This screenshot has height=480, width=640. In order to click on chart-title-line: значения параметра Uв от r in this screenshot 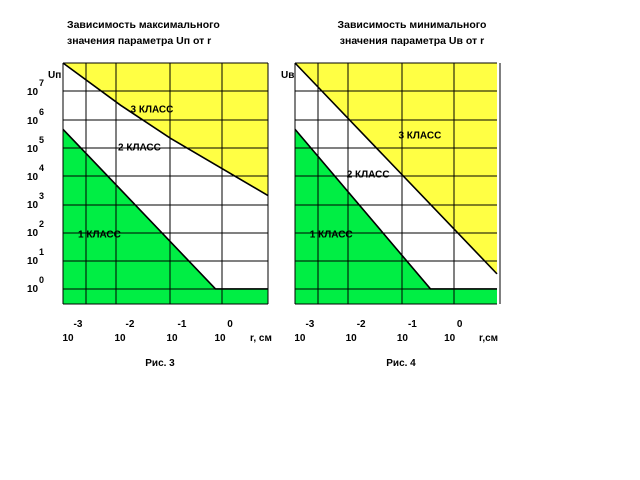, I will do `click(412, 41)`.